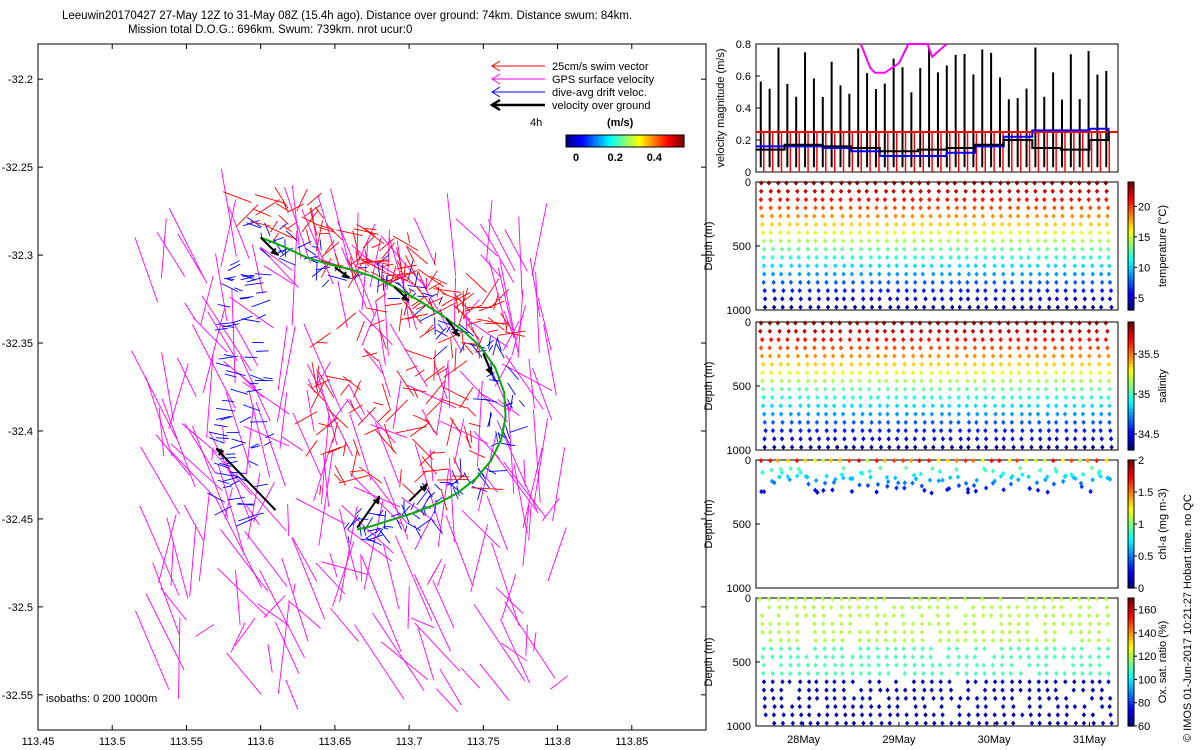 The width and height of the screenshot is (1200, 750). What do you see at coordinates (17, 168) in the screenshot?
I see `map-y-tick-label: -32.25` at bounding box center [17, 168].